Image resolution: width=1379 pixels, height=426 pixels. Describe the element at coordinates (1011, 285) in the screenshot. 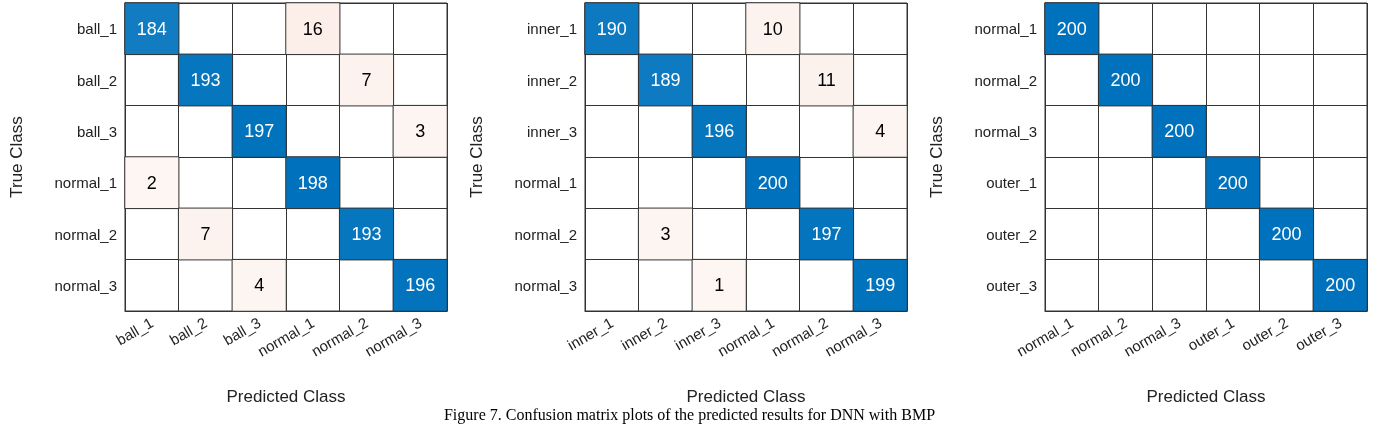

I see `y-tick-label: outer_3` at that location.